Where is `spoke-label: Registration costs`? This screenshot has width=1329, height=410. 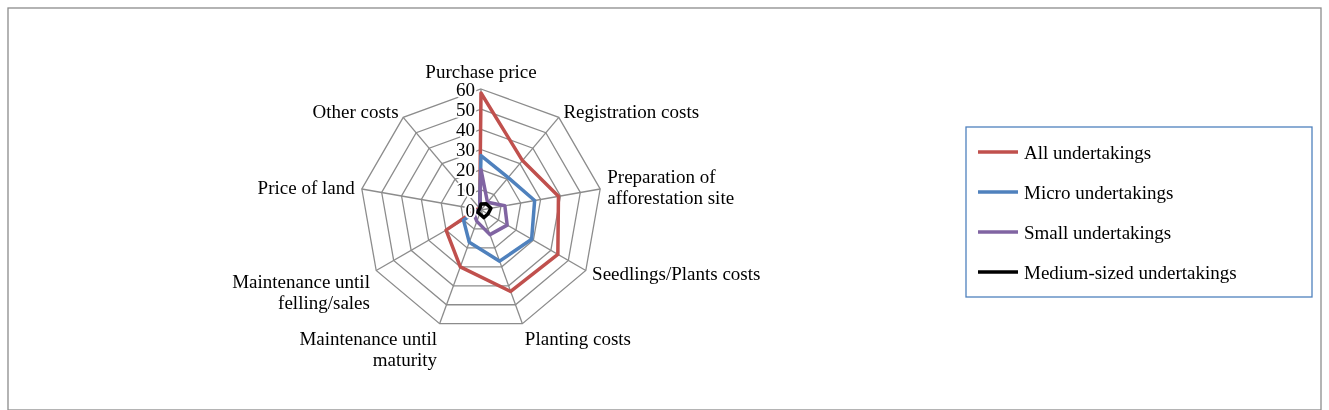 spoke-label: Registration costs is located at coordinates (631, 111).